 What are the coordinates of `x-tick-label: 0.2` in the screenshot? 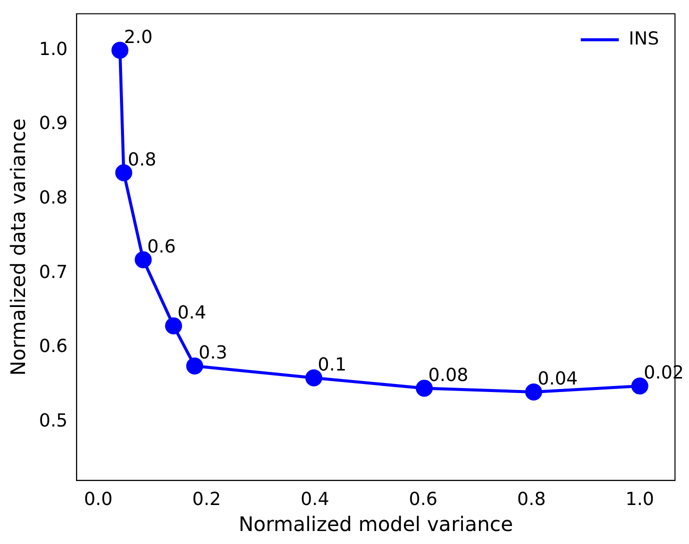 It's located at (206, 499).